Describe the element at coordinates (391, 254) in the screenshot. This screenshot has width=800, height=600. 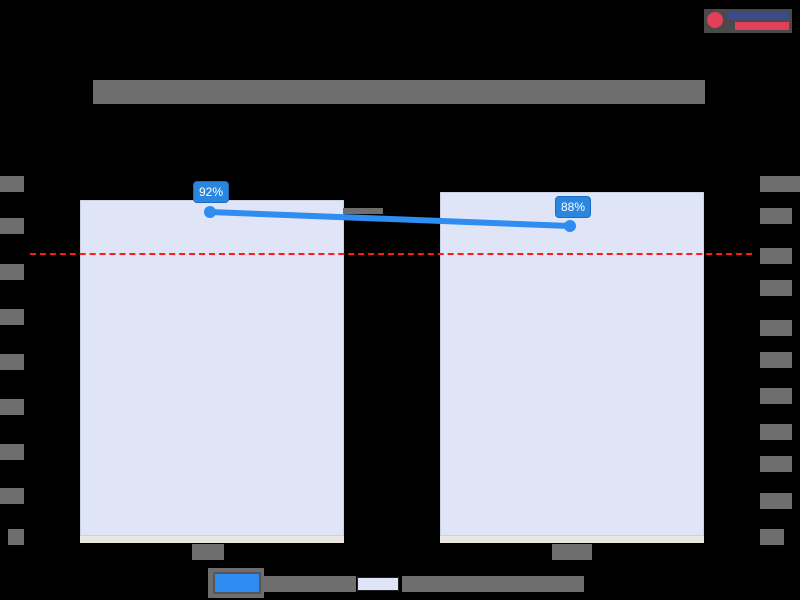
I see `reference-line` at that location.